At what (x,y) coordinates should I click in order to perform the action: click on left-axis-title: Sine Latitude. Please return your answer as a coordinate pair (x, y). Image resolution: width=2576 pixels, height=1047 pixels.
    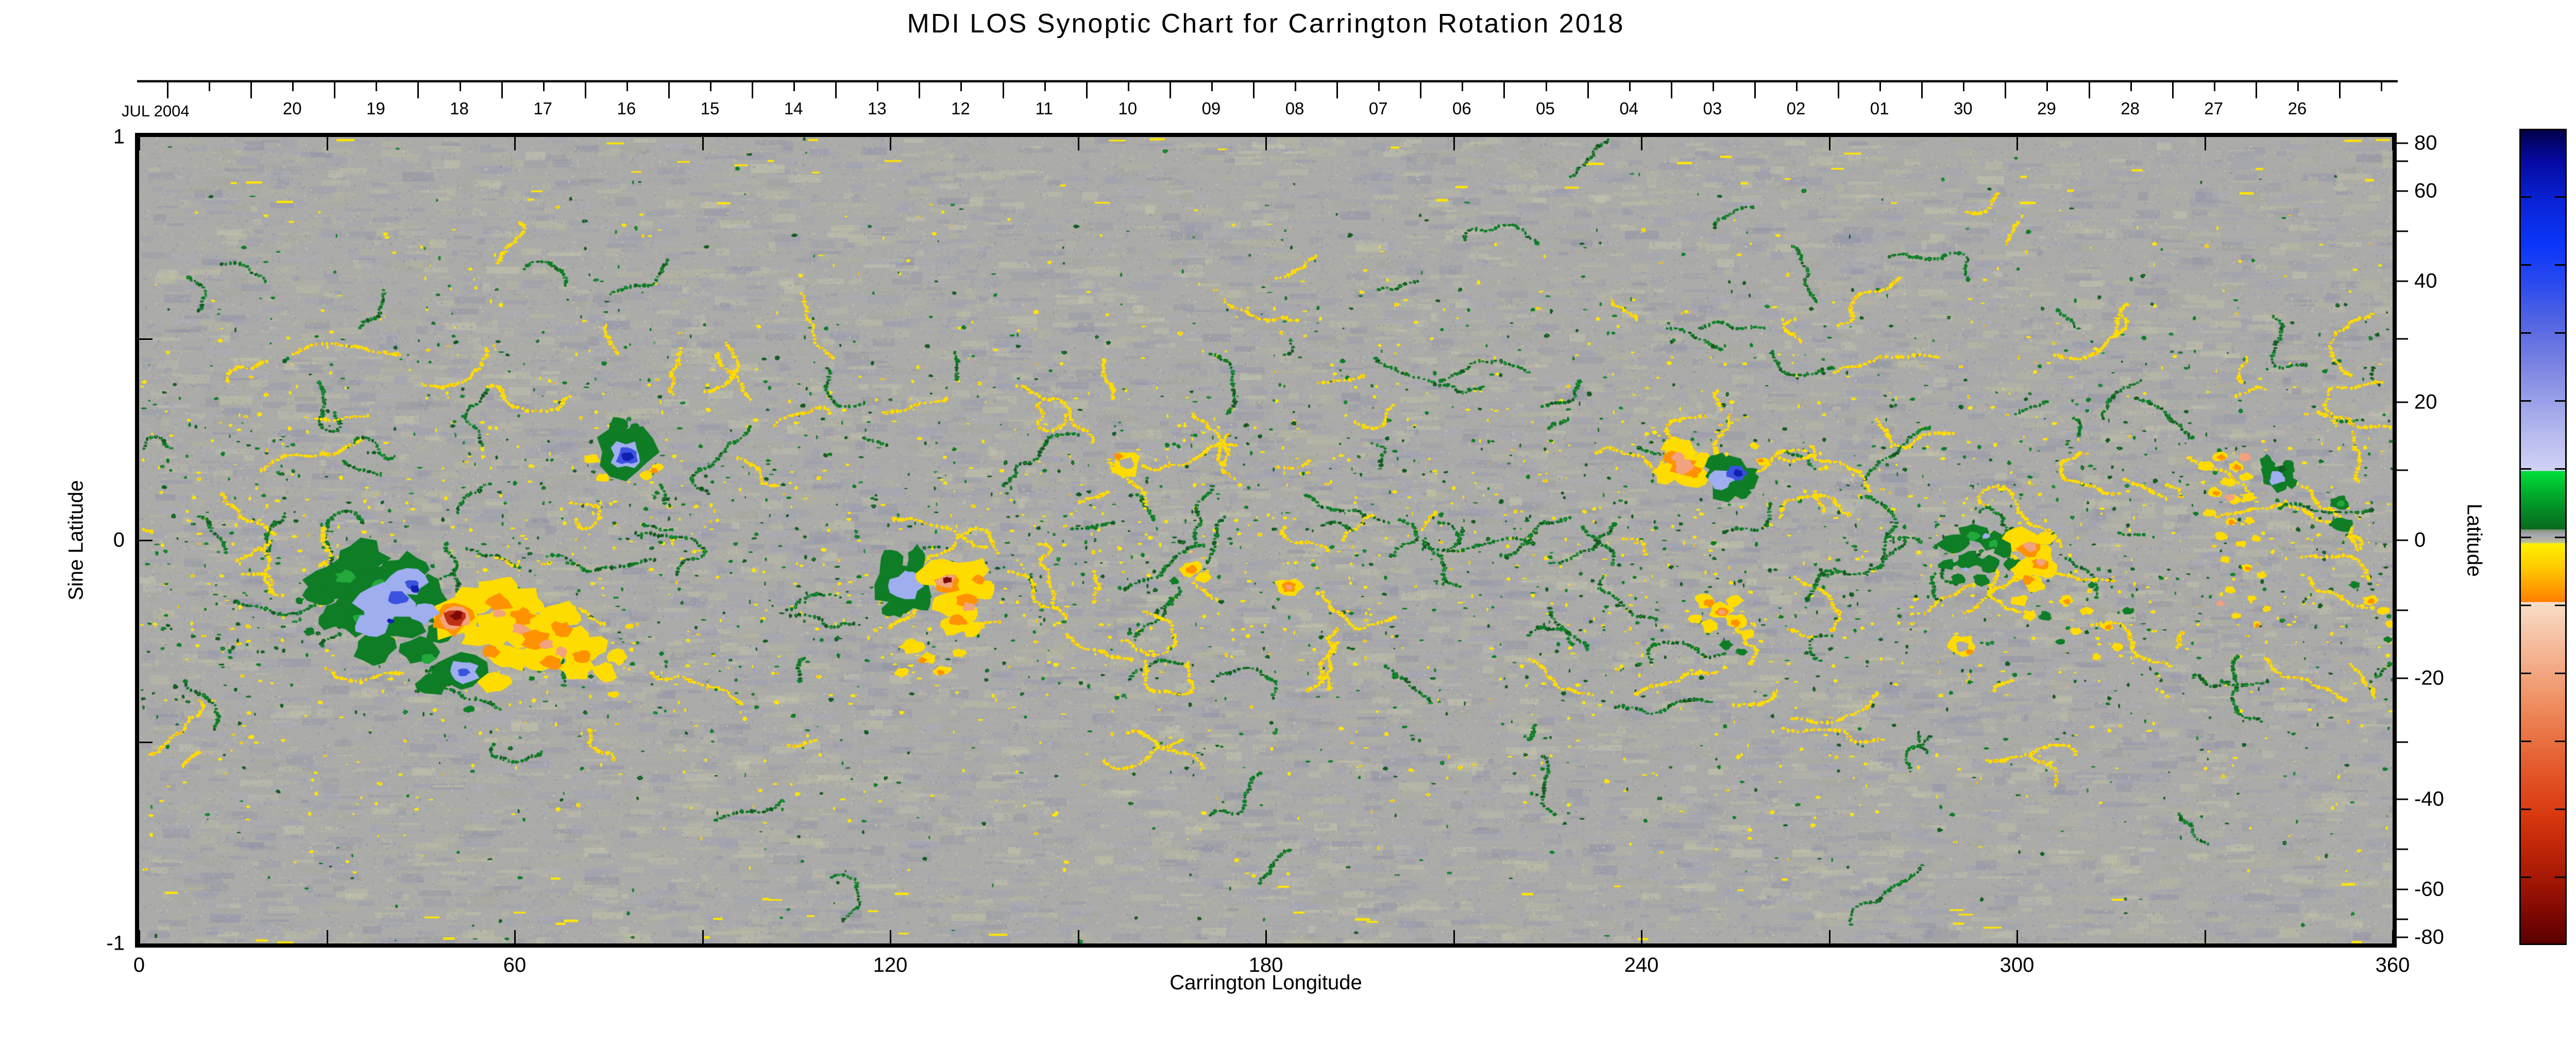
    Looking at the image, I should click on (76, 540).